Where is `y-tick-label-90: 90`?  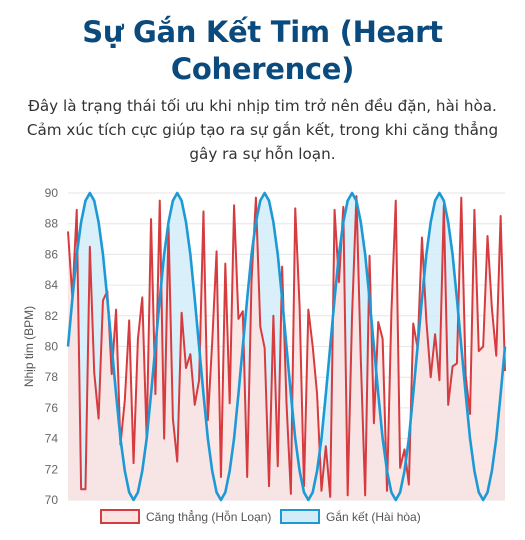 y-tick-label-90: 90 is located at coordinates (52, 193).